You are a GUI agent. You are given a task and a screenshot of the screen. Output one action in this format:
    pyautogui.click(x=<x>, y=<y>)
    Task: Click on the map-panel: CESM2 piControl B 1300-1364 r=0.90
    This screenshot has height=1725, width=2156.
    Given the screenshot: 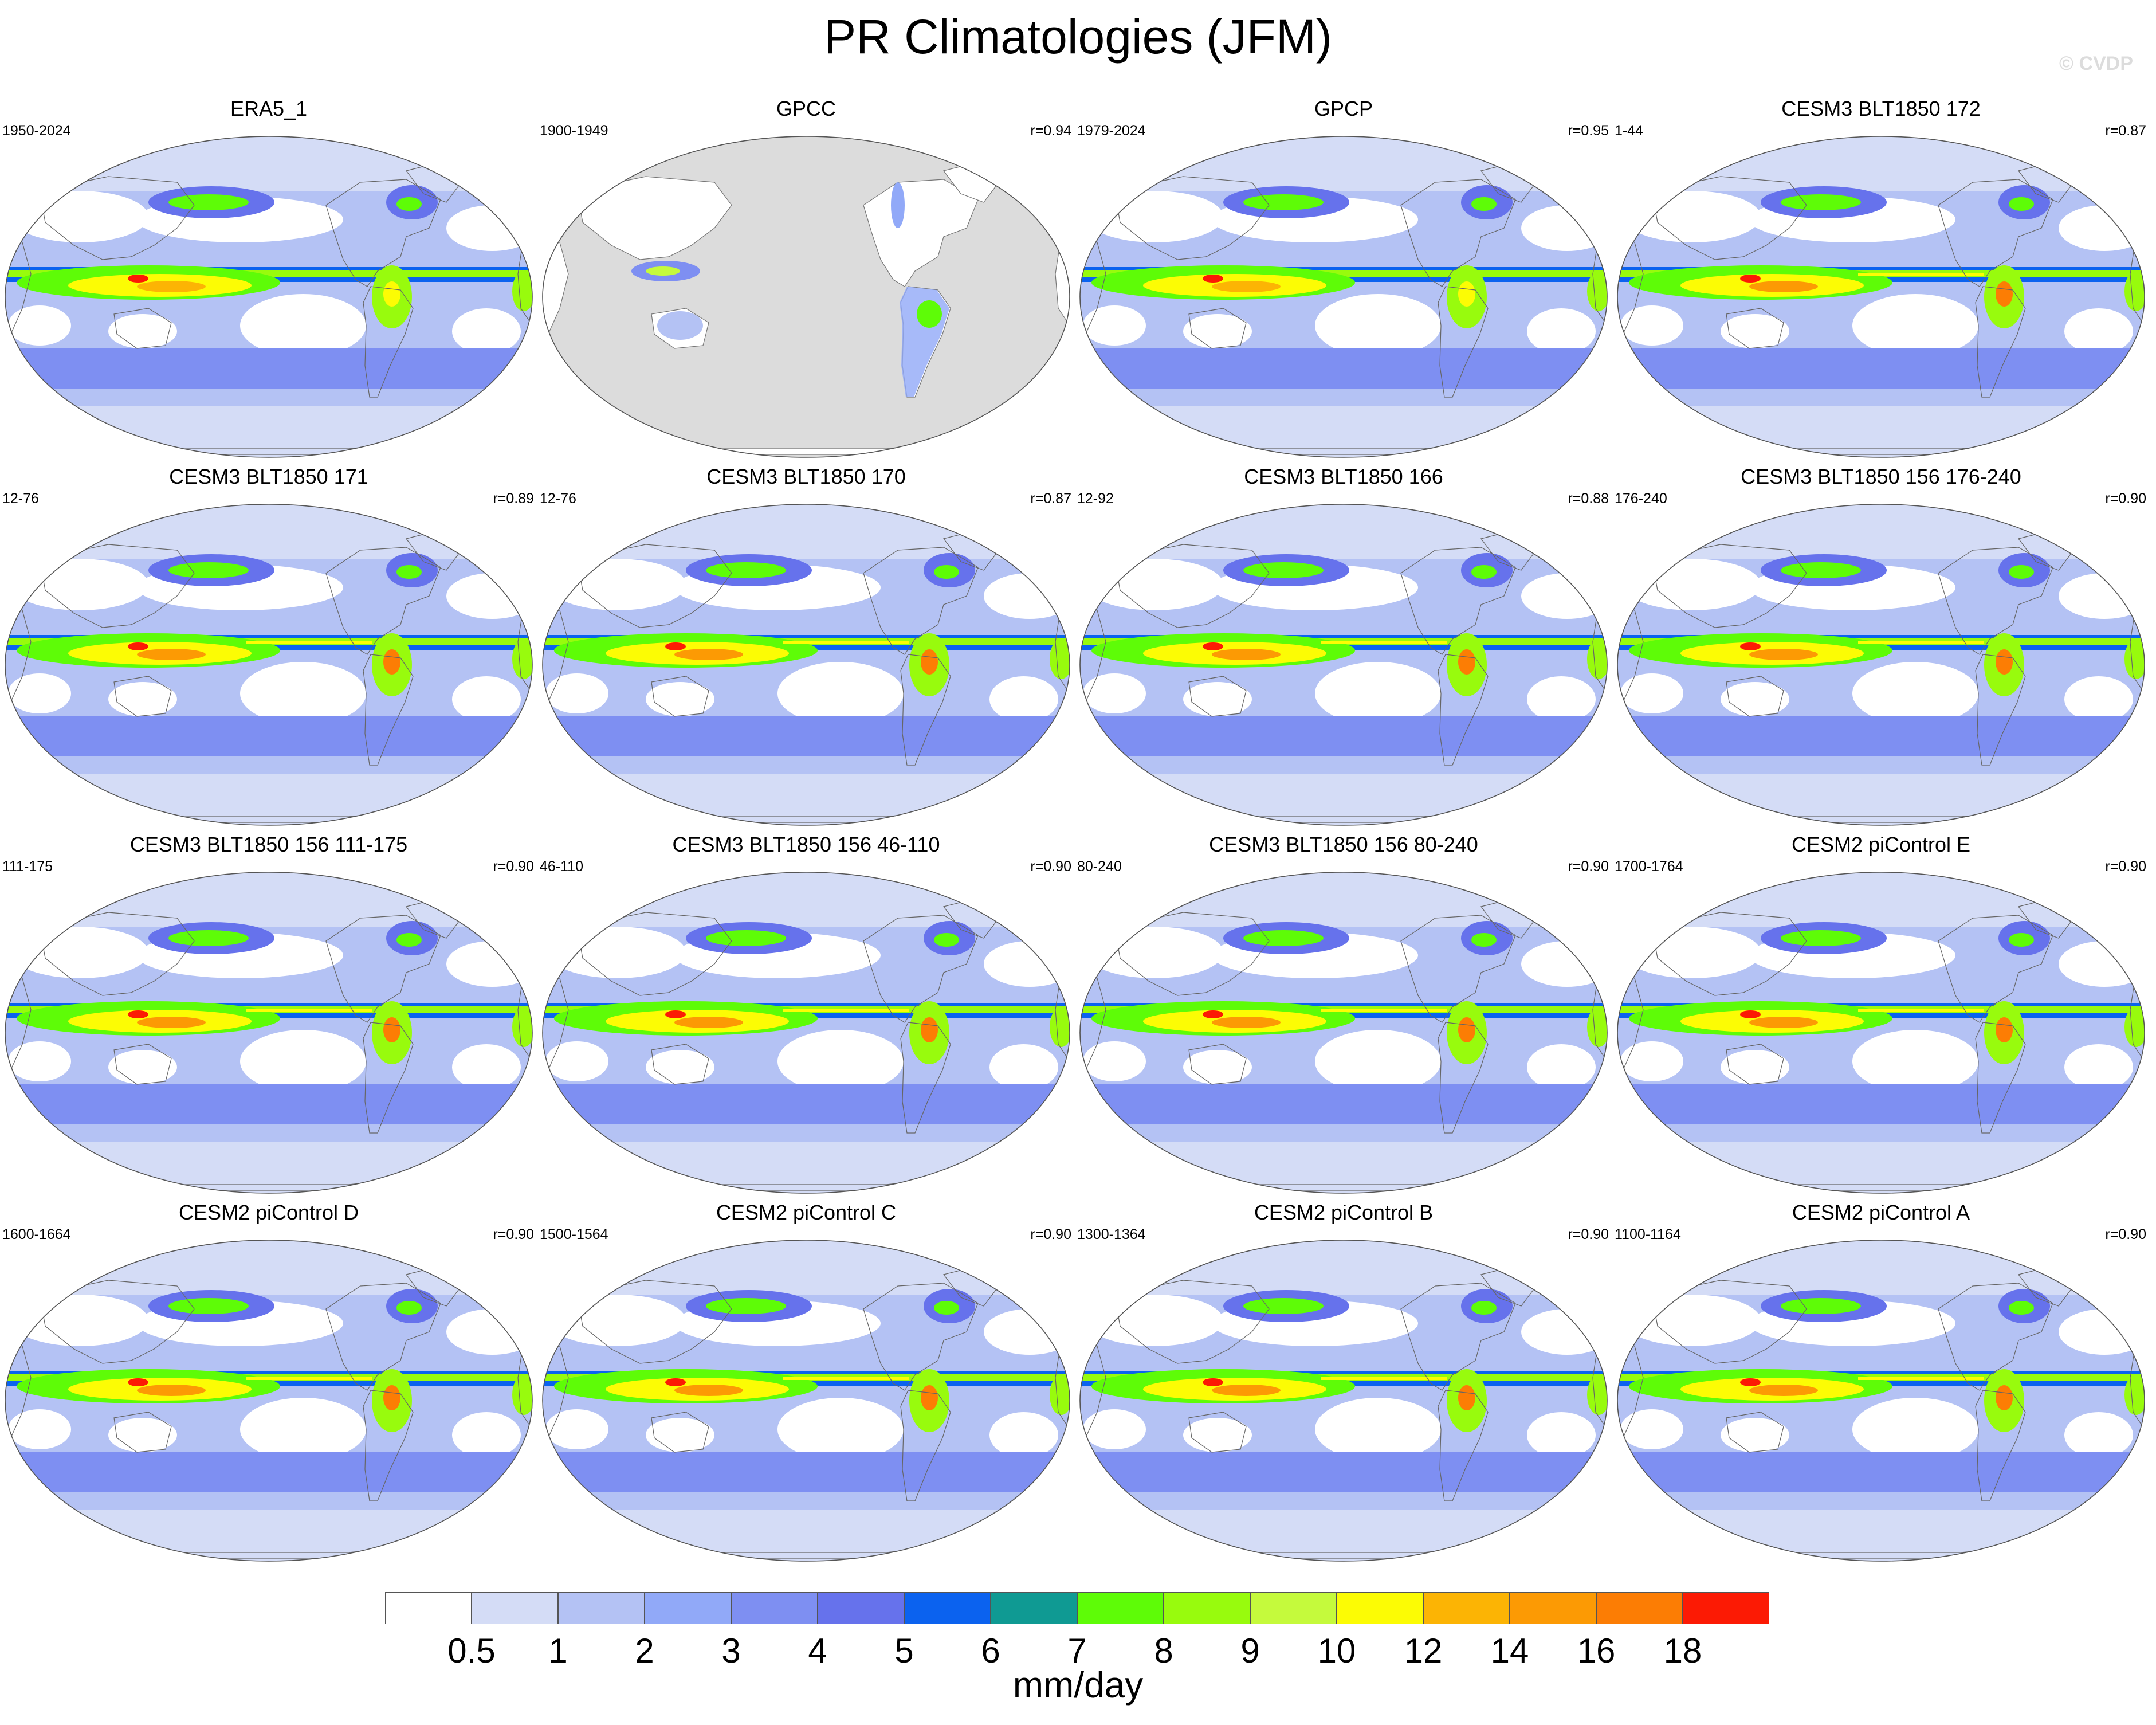 What is the action you would take?
    pyautogui.click(x=1343, y=1384)
    